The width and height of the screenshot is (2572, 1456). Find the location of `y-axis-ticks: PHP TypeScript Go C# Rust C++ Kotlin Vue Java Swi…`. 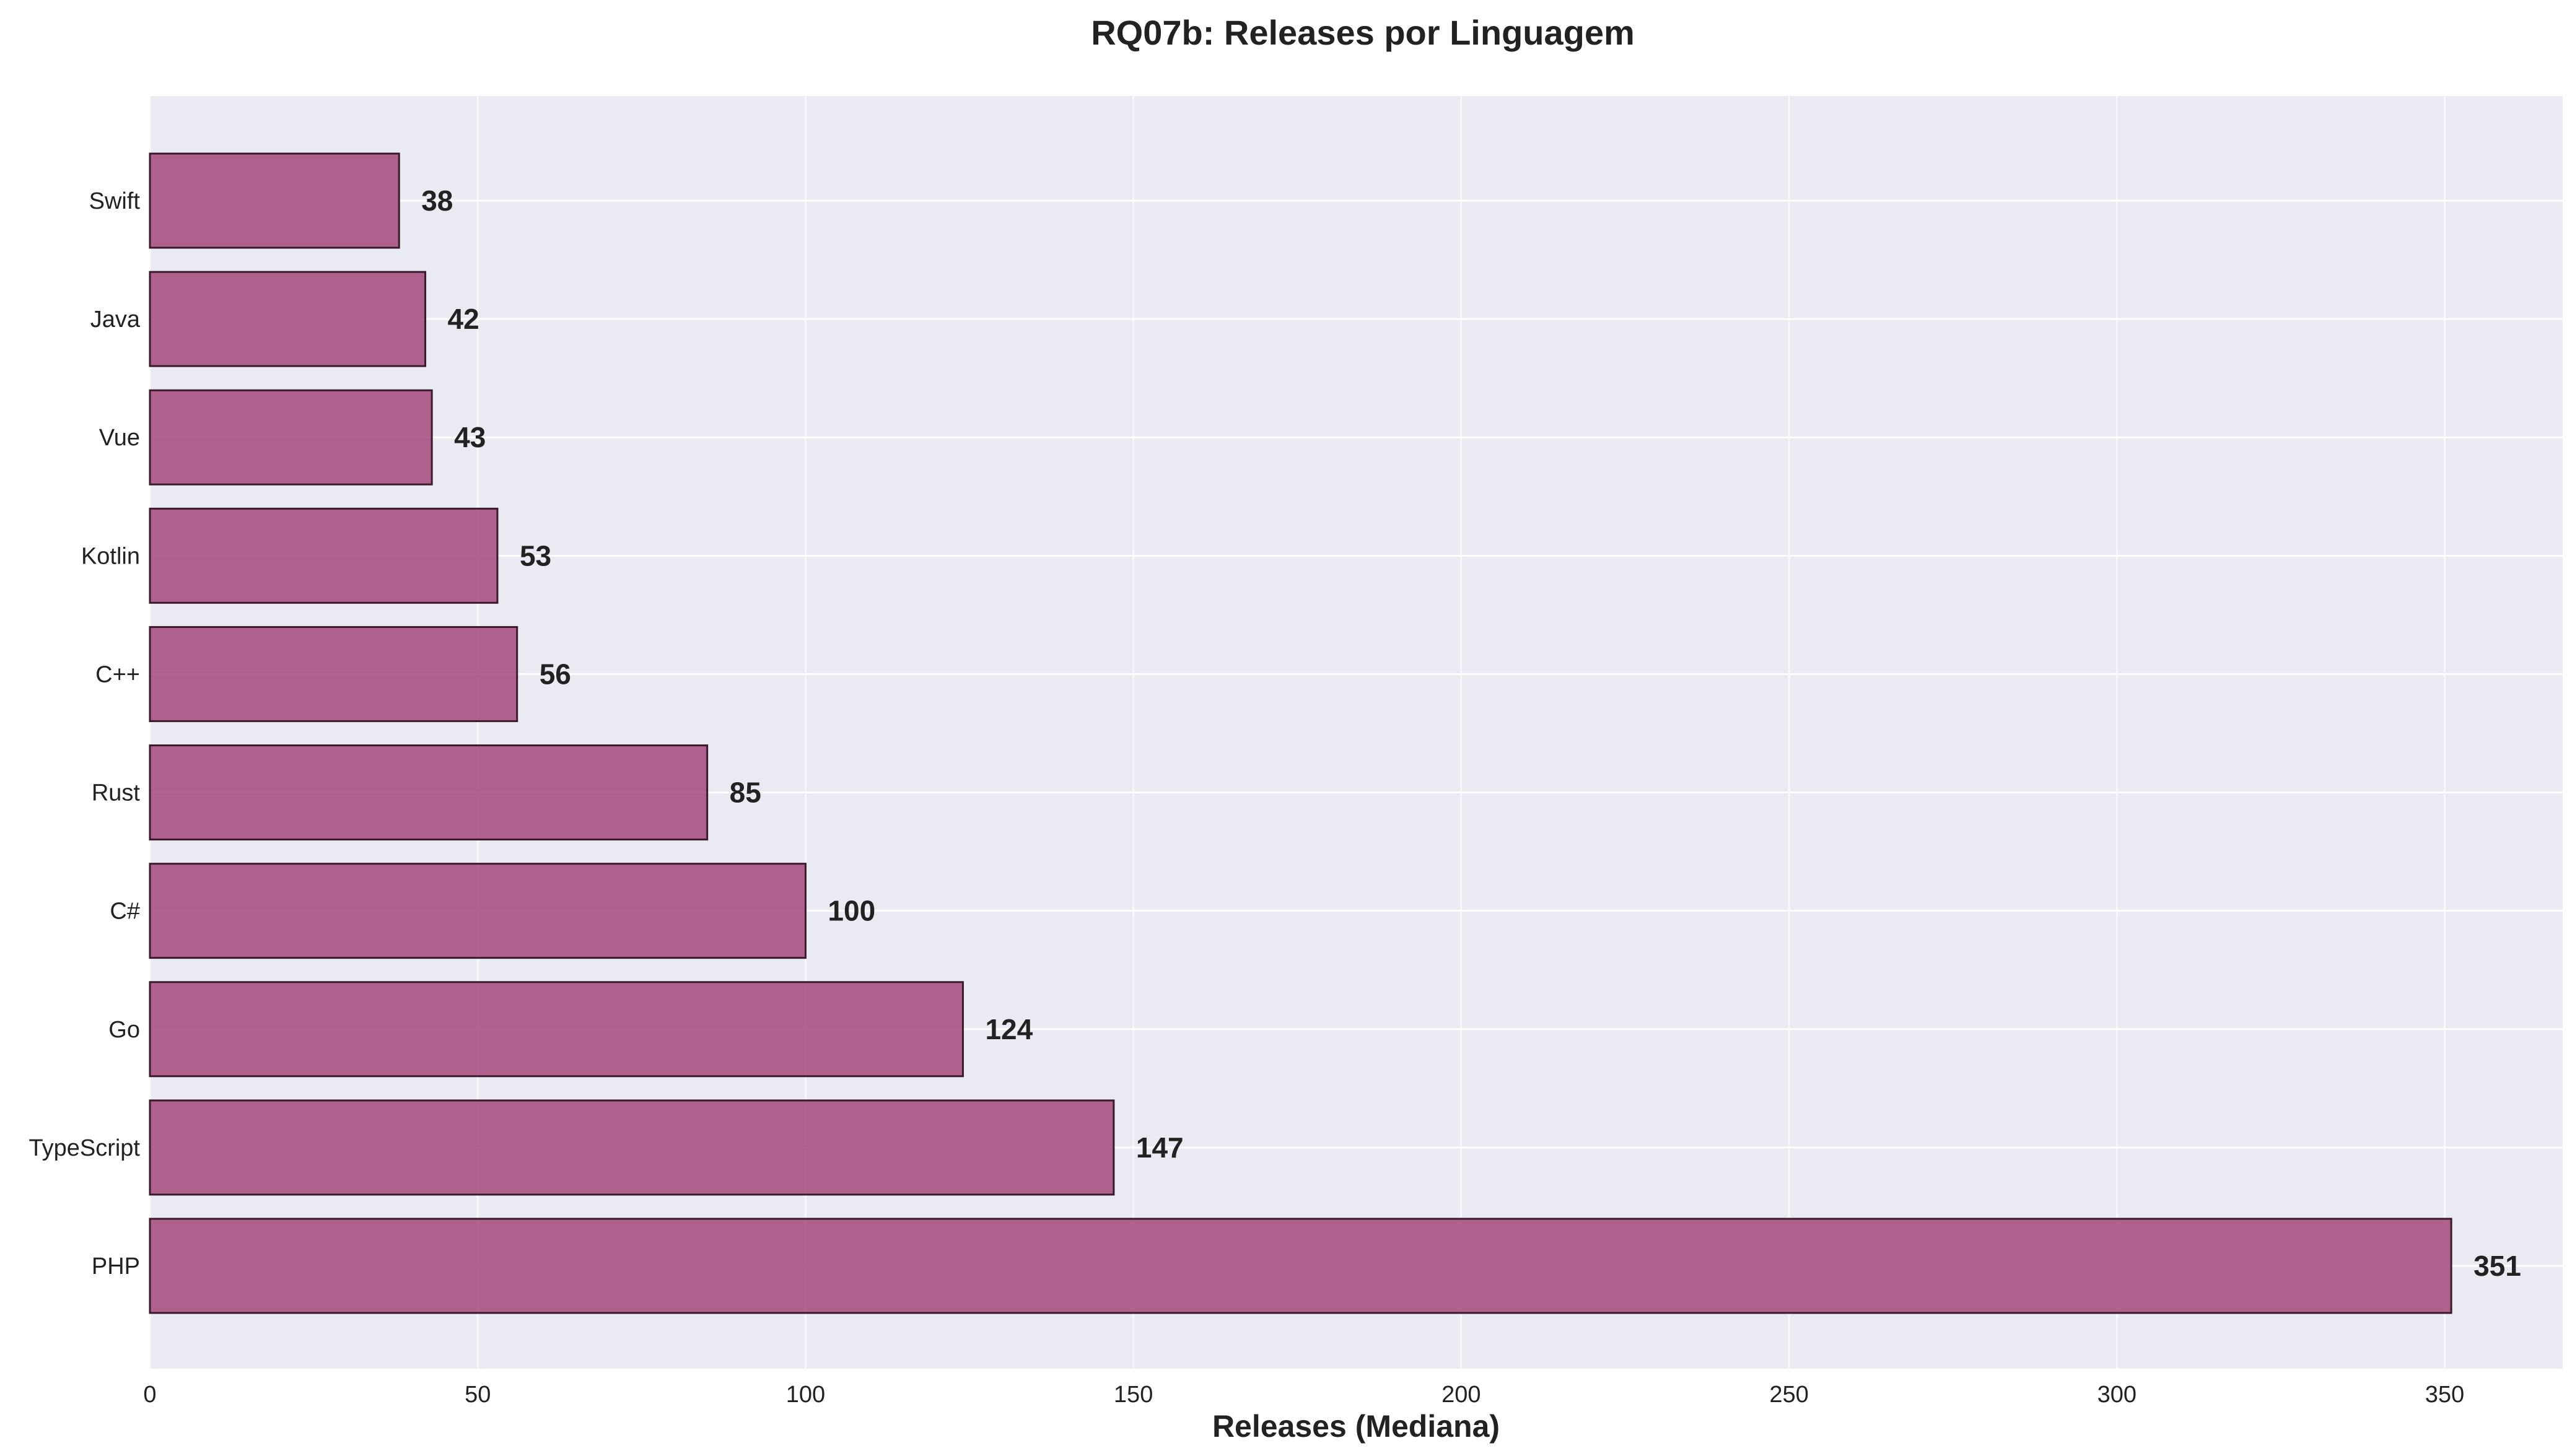

y-axis-ticks: PHP TypeScript Go C# Rust C++ Kotlin Vue Java Swi… is located at coordinates (84, 733).